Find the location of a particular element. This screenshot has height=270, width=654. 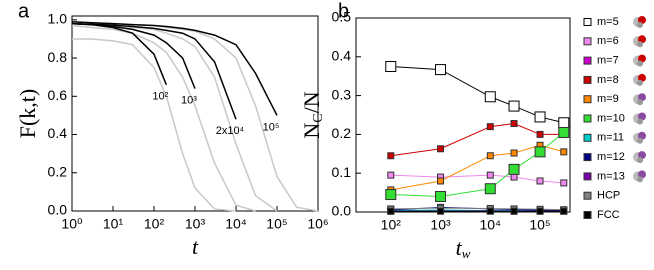

panel-label: a is located at coordinates (24, 11).